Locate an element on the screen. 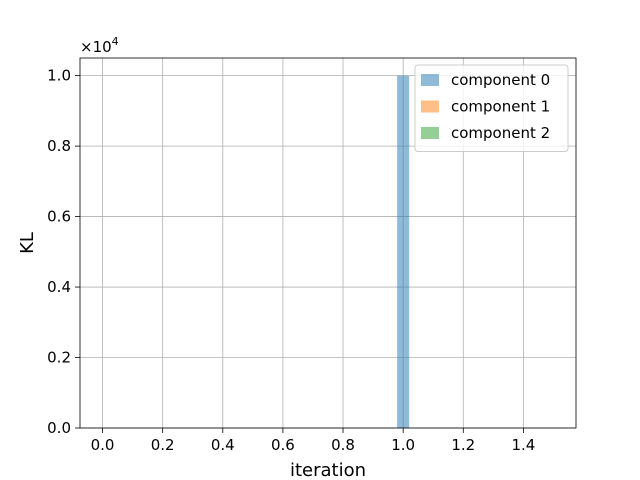 The width and height of the screenshot is (640, 480). x-tick-label: 0.0 is located at coordinates (103, 445).